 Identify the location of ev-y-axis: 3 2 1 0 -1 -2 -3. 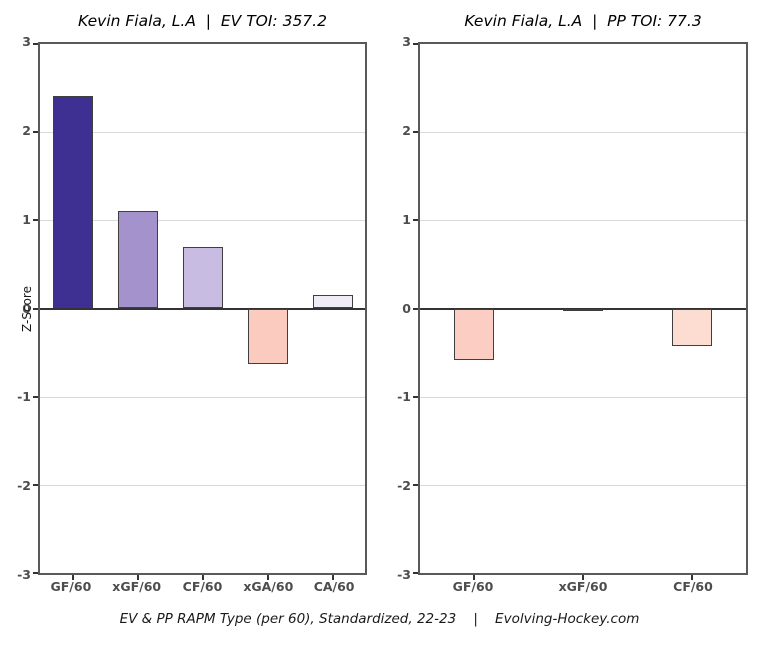
(15, 308).